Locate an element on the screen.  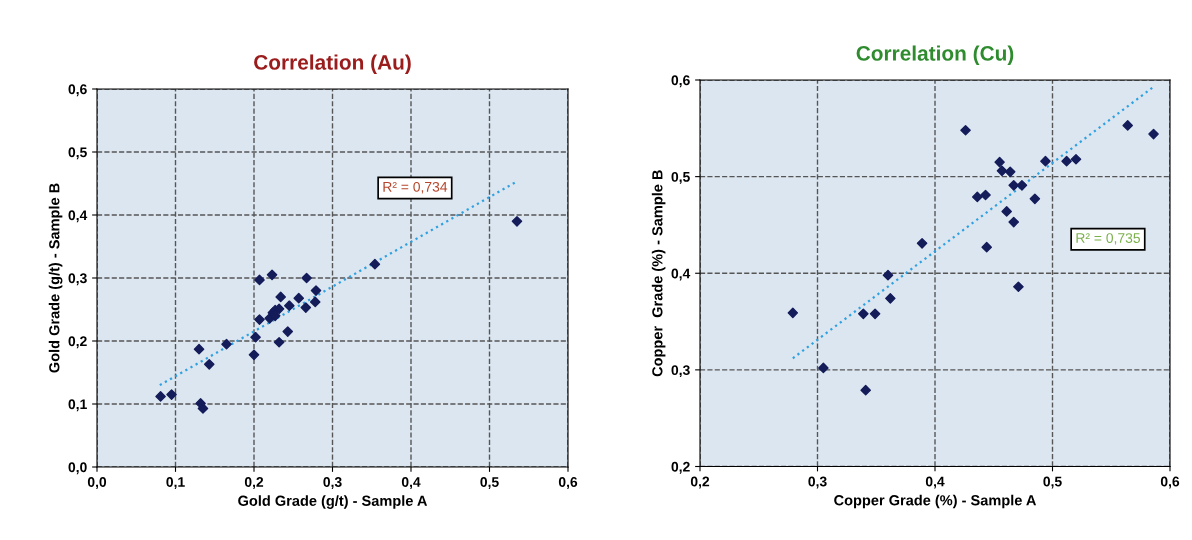
y-tick-label: 0,0 is located at coordinates (77, 468).